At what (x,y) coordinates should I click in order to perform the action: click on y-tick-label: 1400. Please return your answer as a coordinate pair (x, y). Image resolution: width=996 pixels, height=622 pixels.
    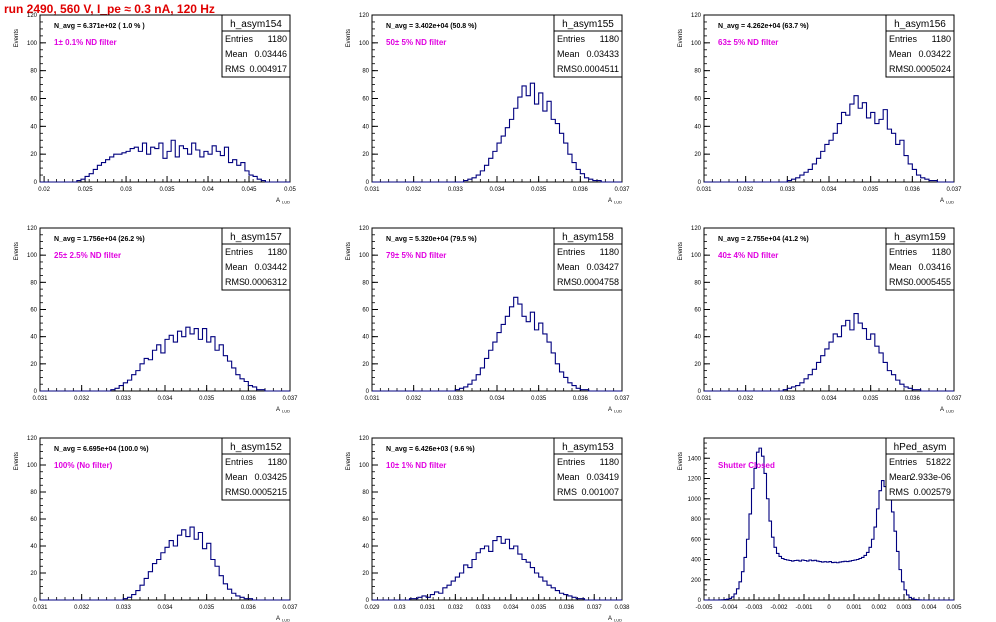
    Looking at the image, I should click on (695, 459).